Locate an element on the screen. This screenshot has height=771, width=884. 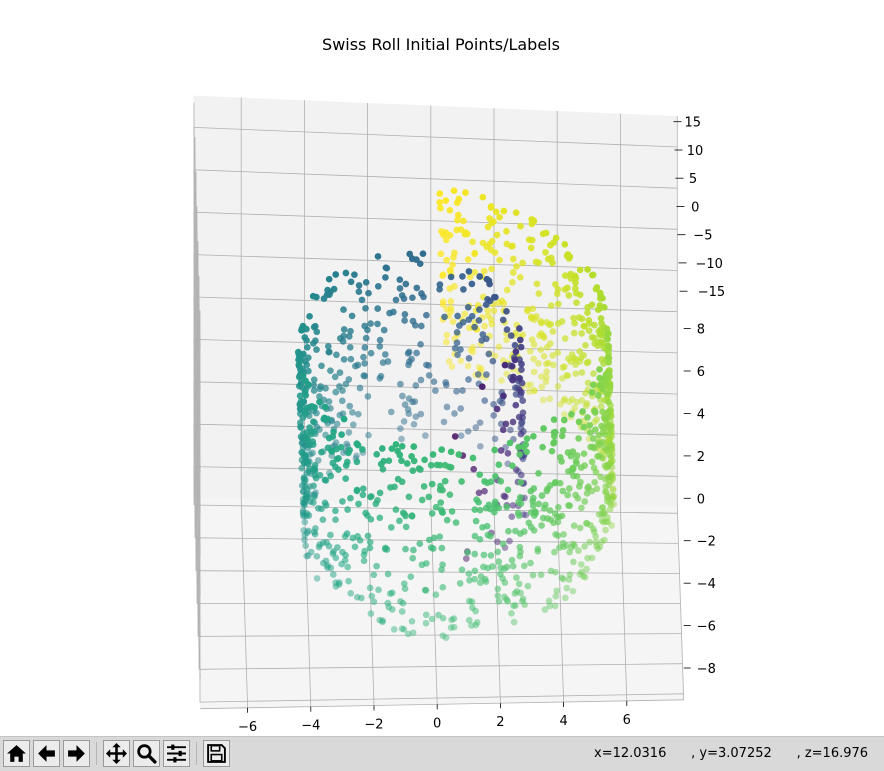
configure-button is located at coordinates (176, 753).